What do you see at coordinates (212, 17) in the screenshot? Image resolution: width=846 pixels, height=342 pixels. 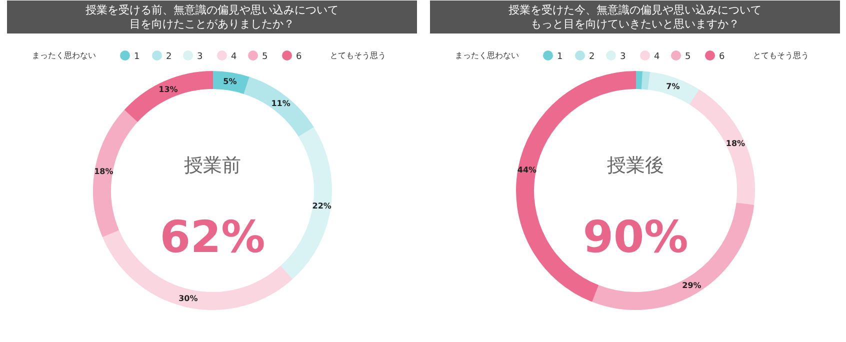 I see `chart-title: 授業を受ける前、無意識の偏見や思い込みについて目を向けたことがありましたか？` at bounding box center [212, 17].